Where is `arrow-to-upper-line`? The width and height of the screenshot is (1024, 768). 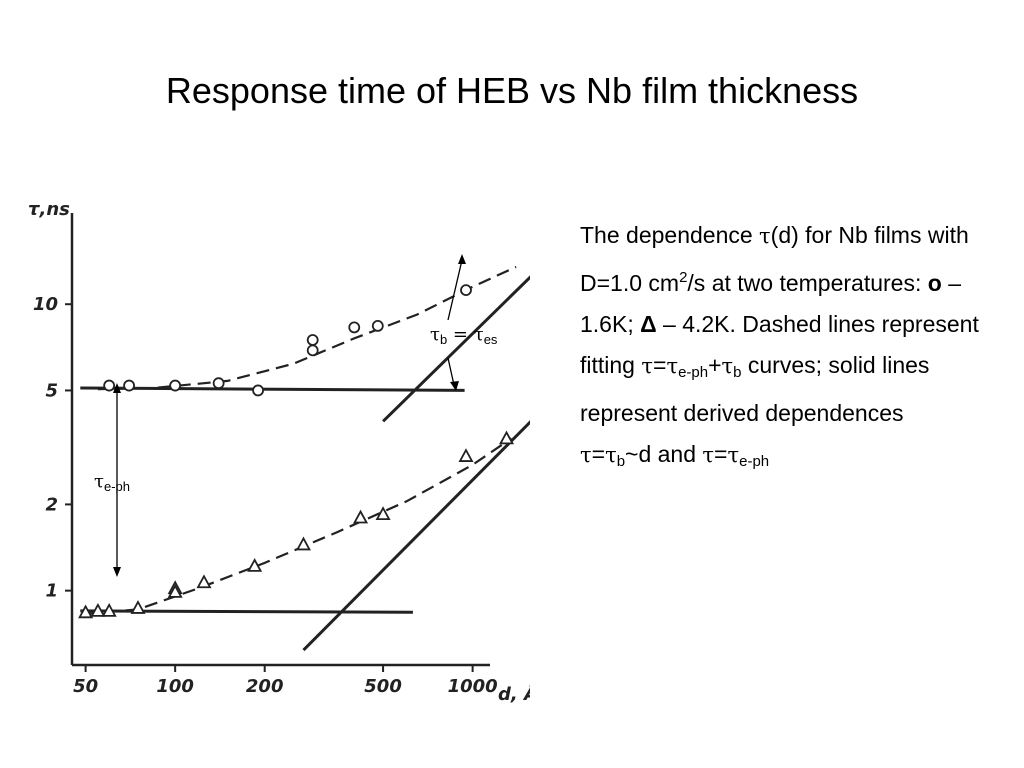
arrow-to-upper-line is located at coordinates (455, 290).